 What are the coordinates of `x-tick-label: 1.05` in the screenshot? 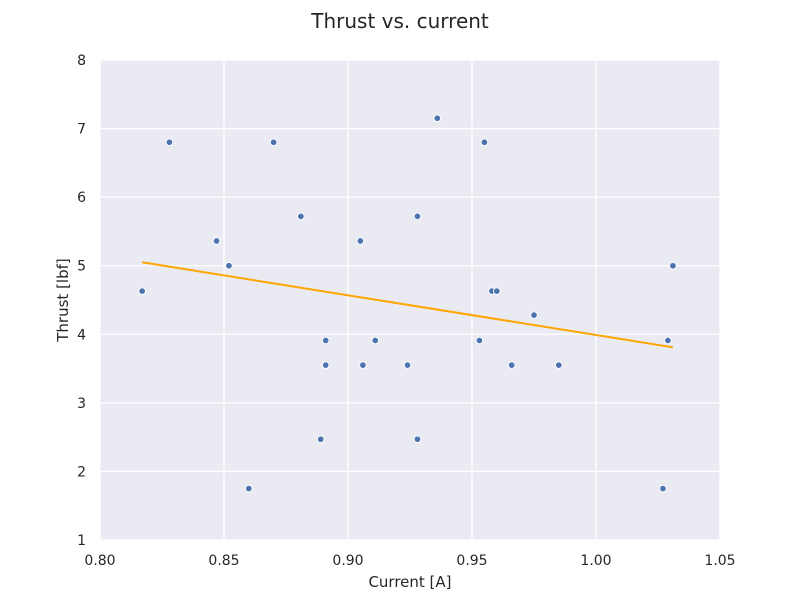 It's located at (719, 561).